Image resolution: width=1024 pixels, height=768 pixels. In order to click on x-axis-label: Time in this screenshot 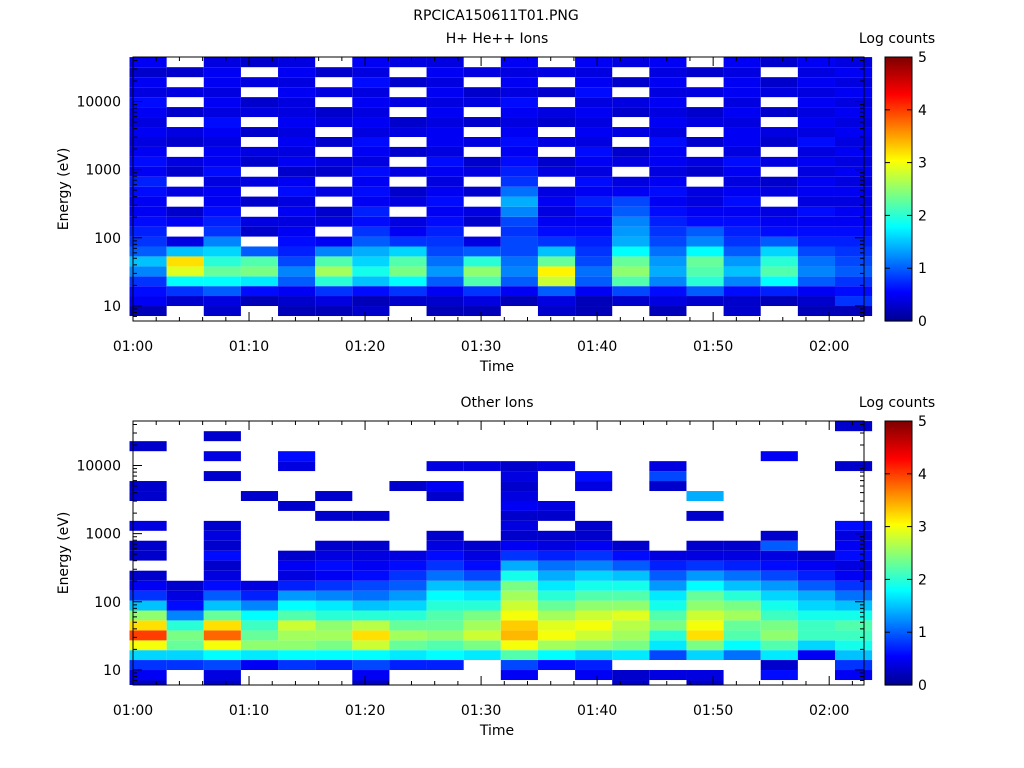, I will do `click(496, 731)`.